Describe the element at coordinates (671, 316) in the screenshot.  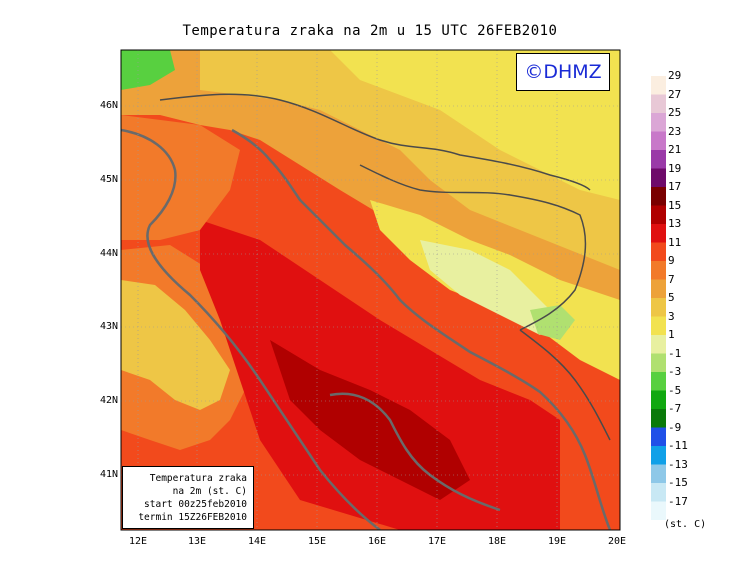
I see `colorbar-label: 3` at that location.